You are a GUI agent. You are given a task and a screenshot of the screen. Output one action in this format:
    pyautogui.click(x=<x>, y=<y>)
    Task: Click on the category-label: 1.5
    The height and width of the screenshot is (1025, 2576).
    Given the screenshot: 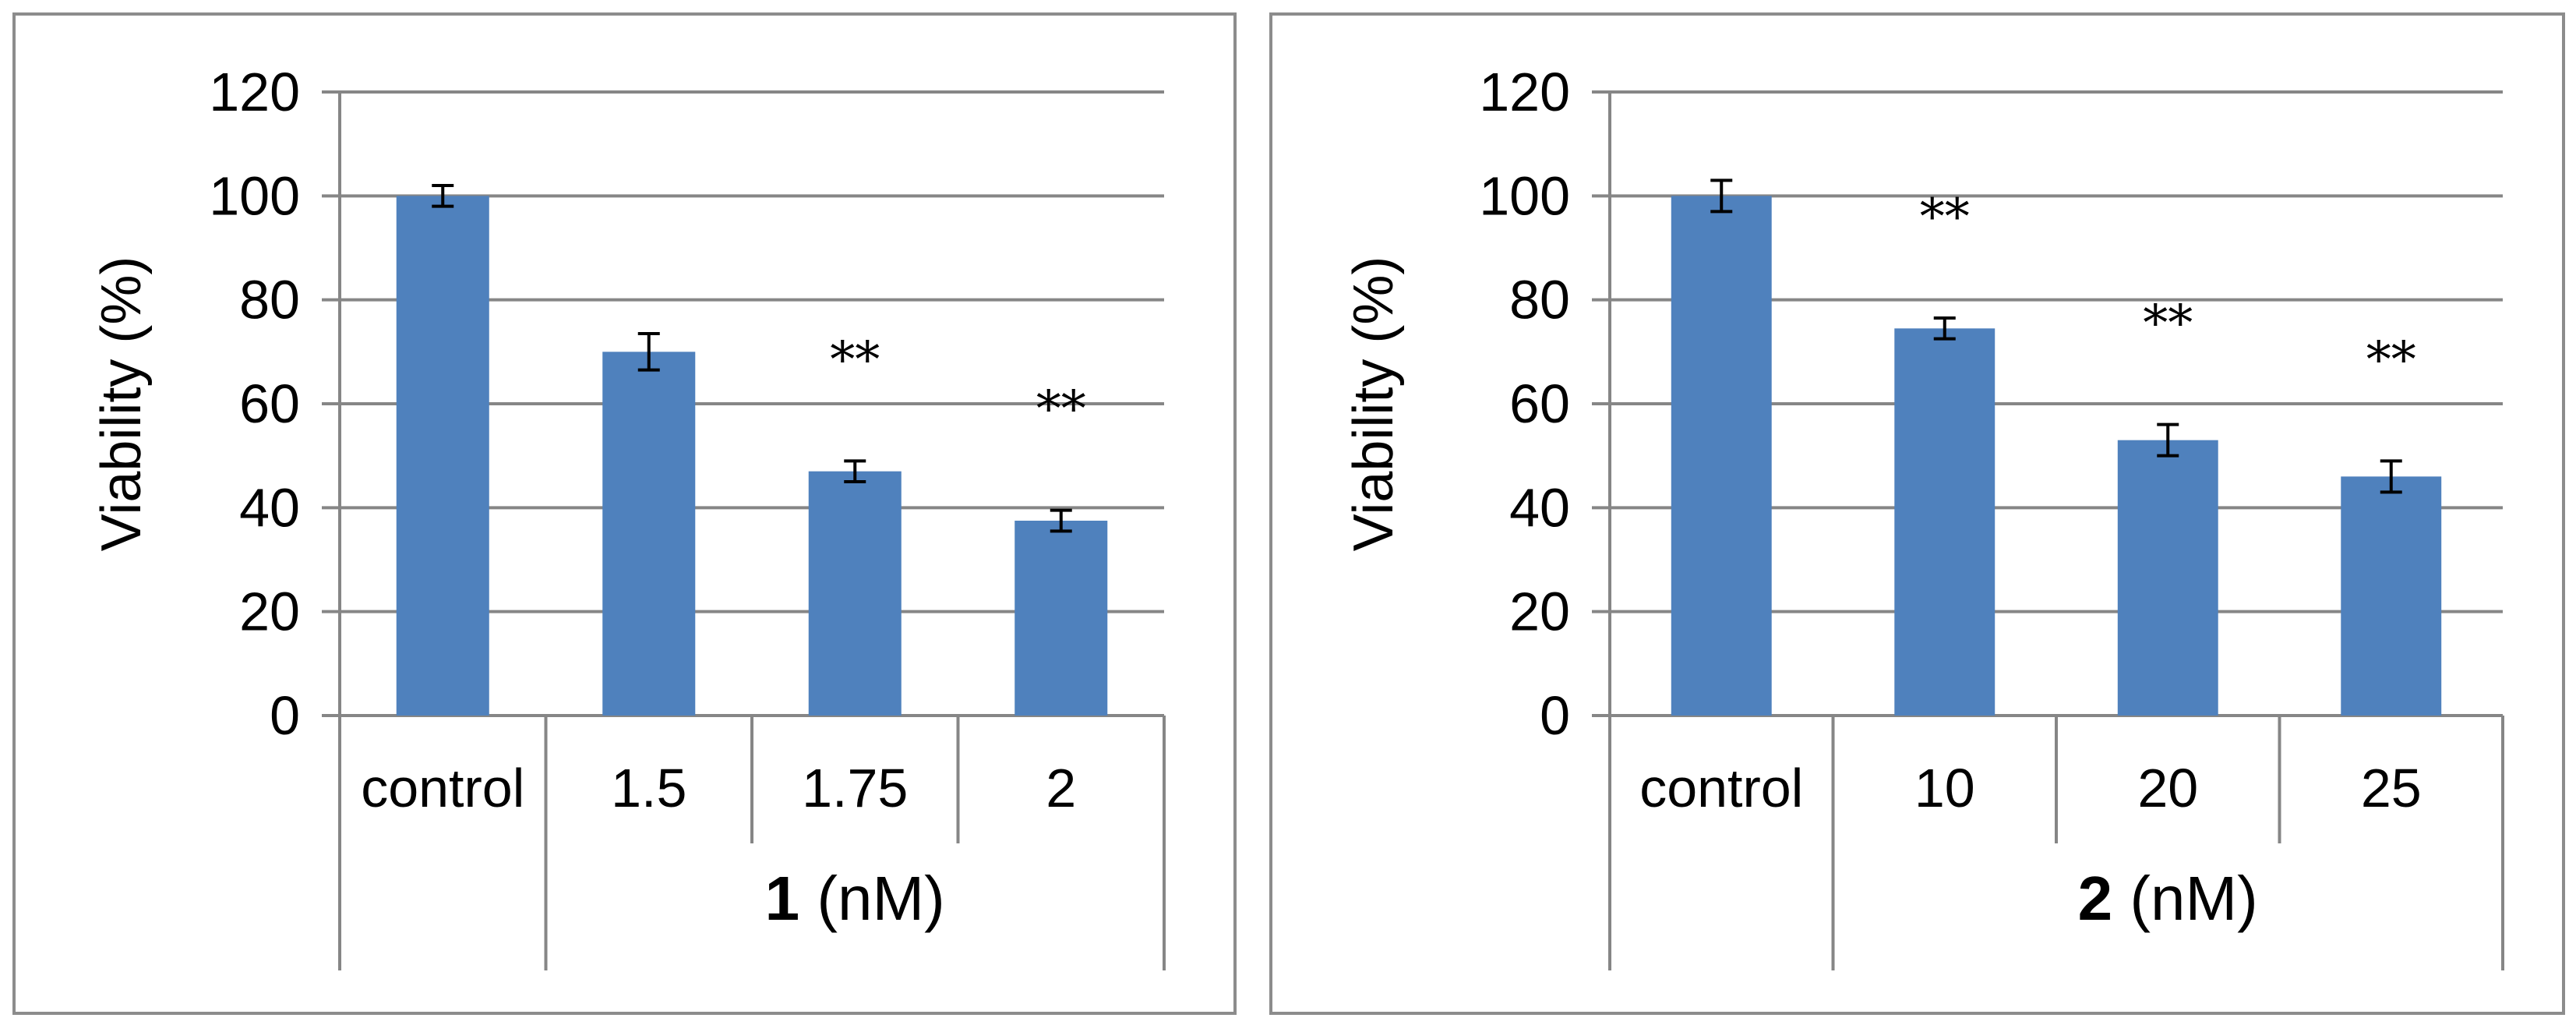 What is the action you would take?
    pyautogui.click(x=648, y=788)
    